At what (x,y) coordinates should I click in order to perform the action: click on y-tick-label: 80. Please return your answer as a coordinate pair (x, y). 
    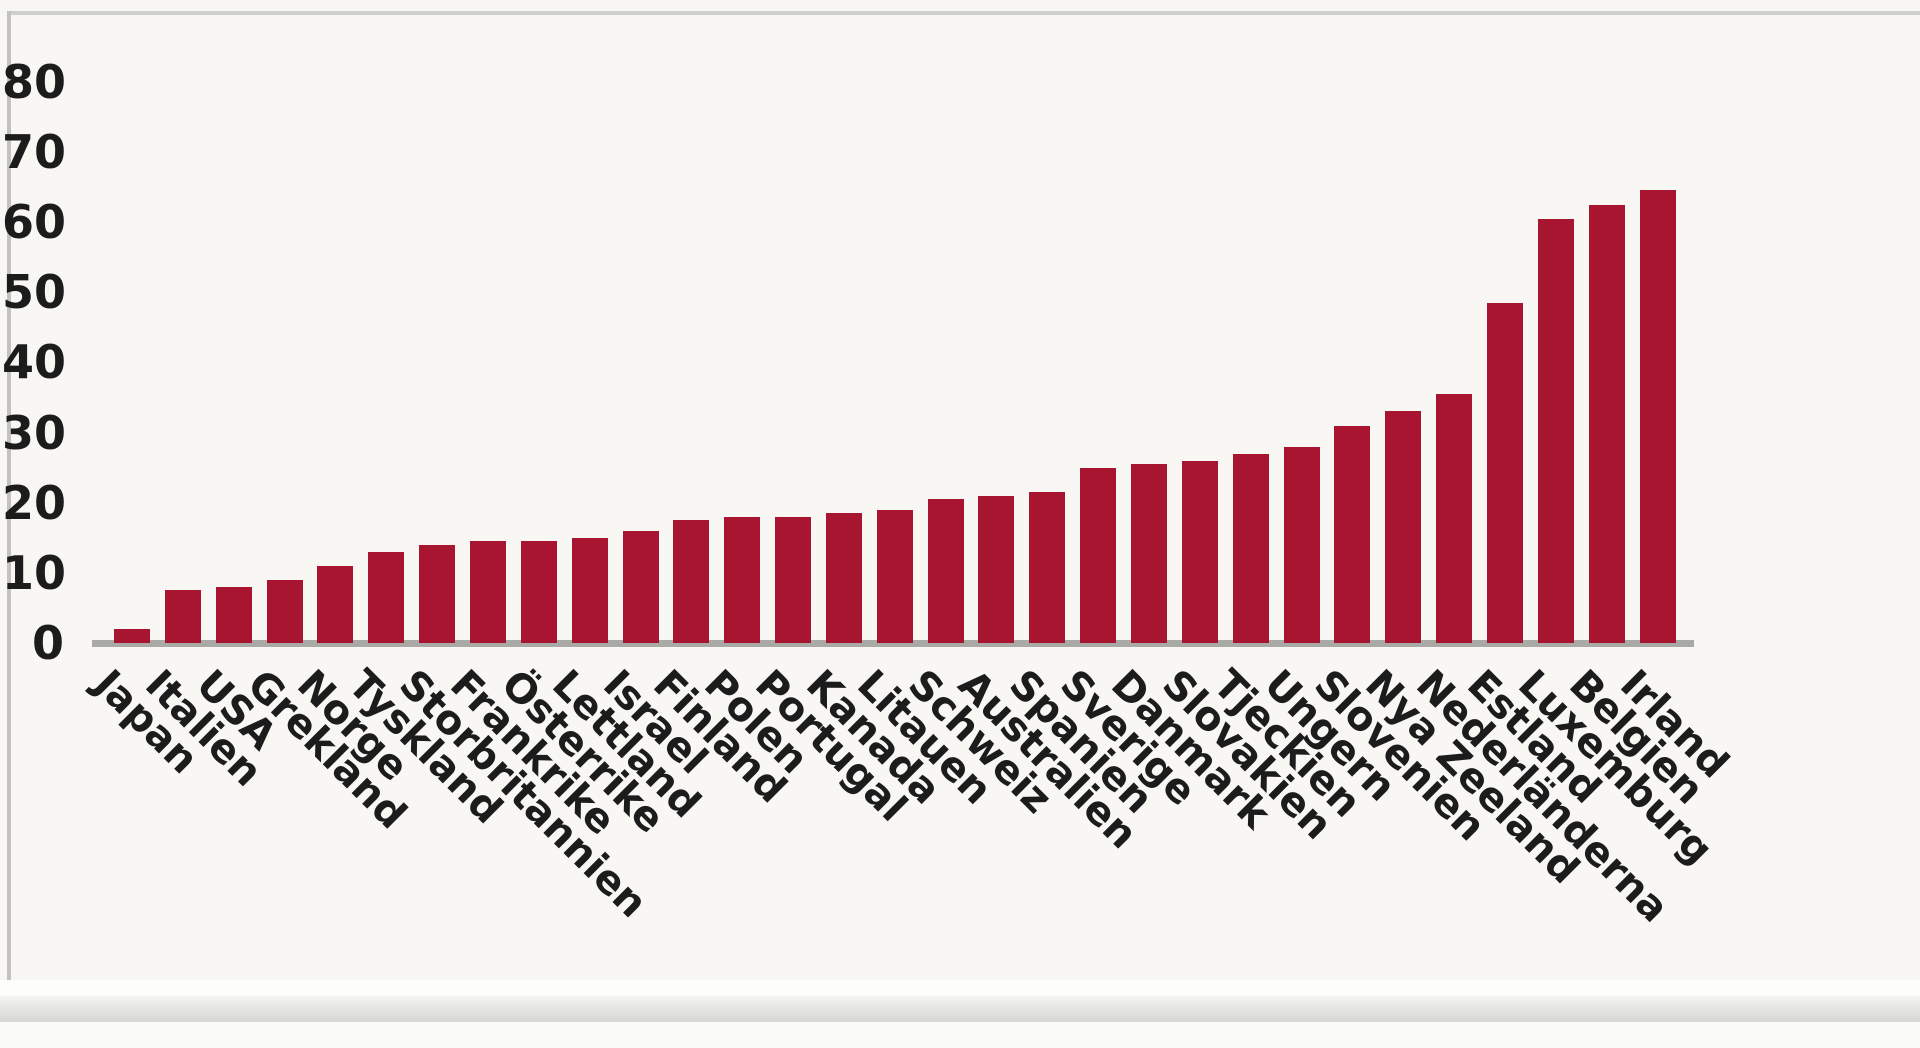
    Looking at the image, I should click on (34, 81).